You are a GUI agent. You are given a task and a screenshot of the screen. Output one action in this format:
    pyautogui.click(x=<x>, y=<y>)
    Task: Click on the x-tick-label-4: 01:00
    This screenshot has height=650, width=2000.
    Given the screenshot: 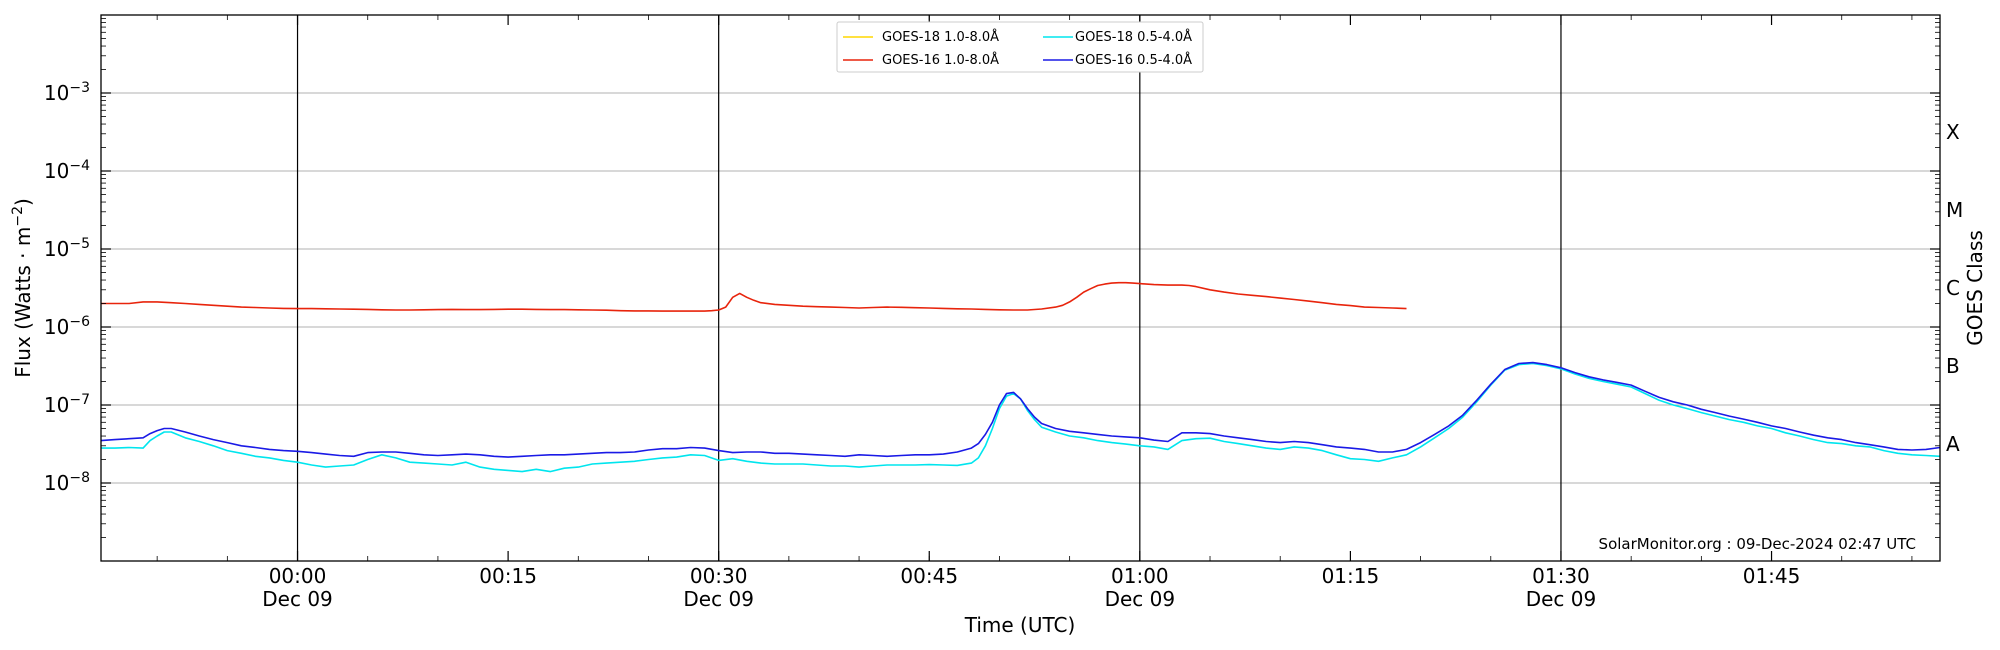 What is the action you would take?
    pyautogui.click(x=1140, y=576)
    